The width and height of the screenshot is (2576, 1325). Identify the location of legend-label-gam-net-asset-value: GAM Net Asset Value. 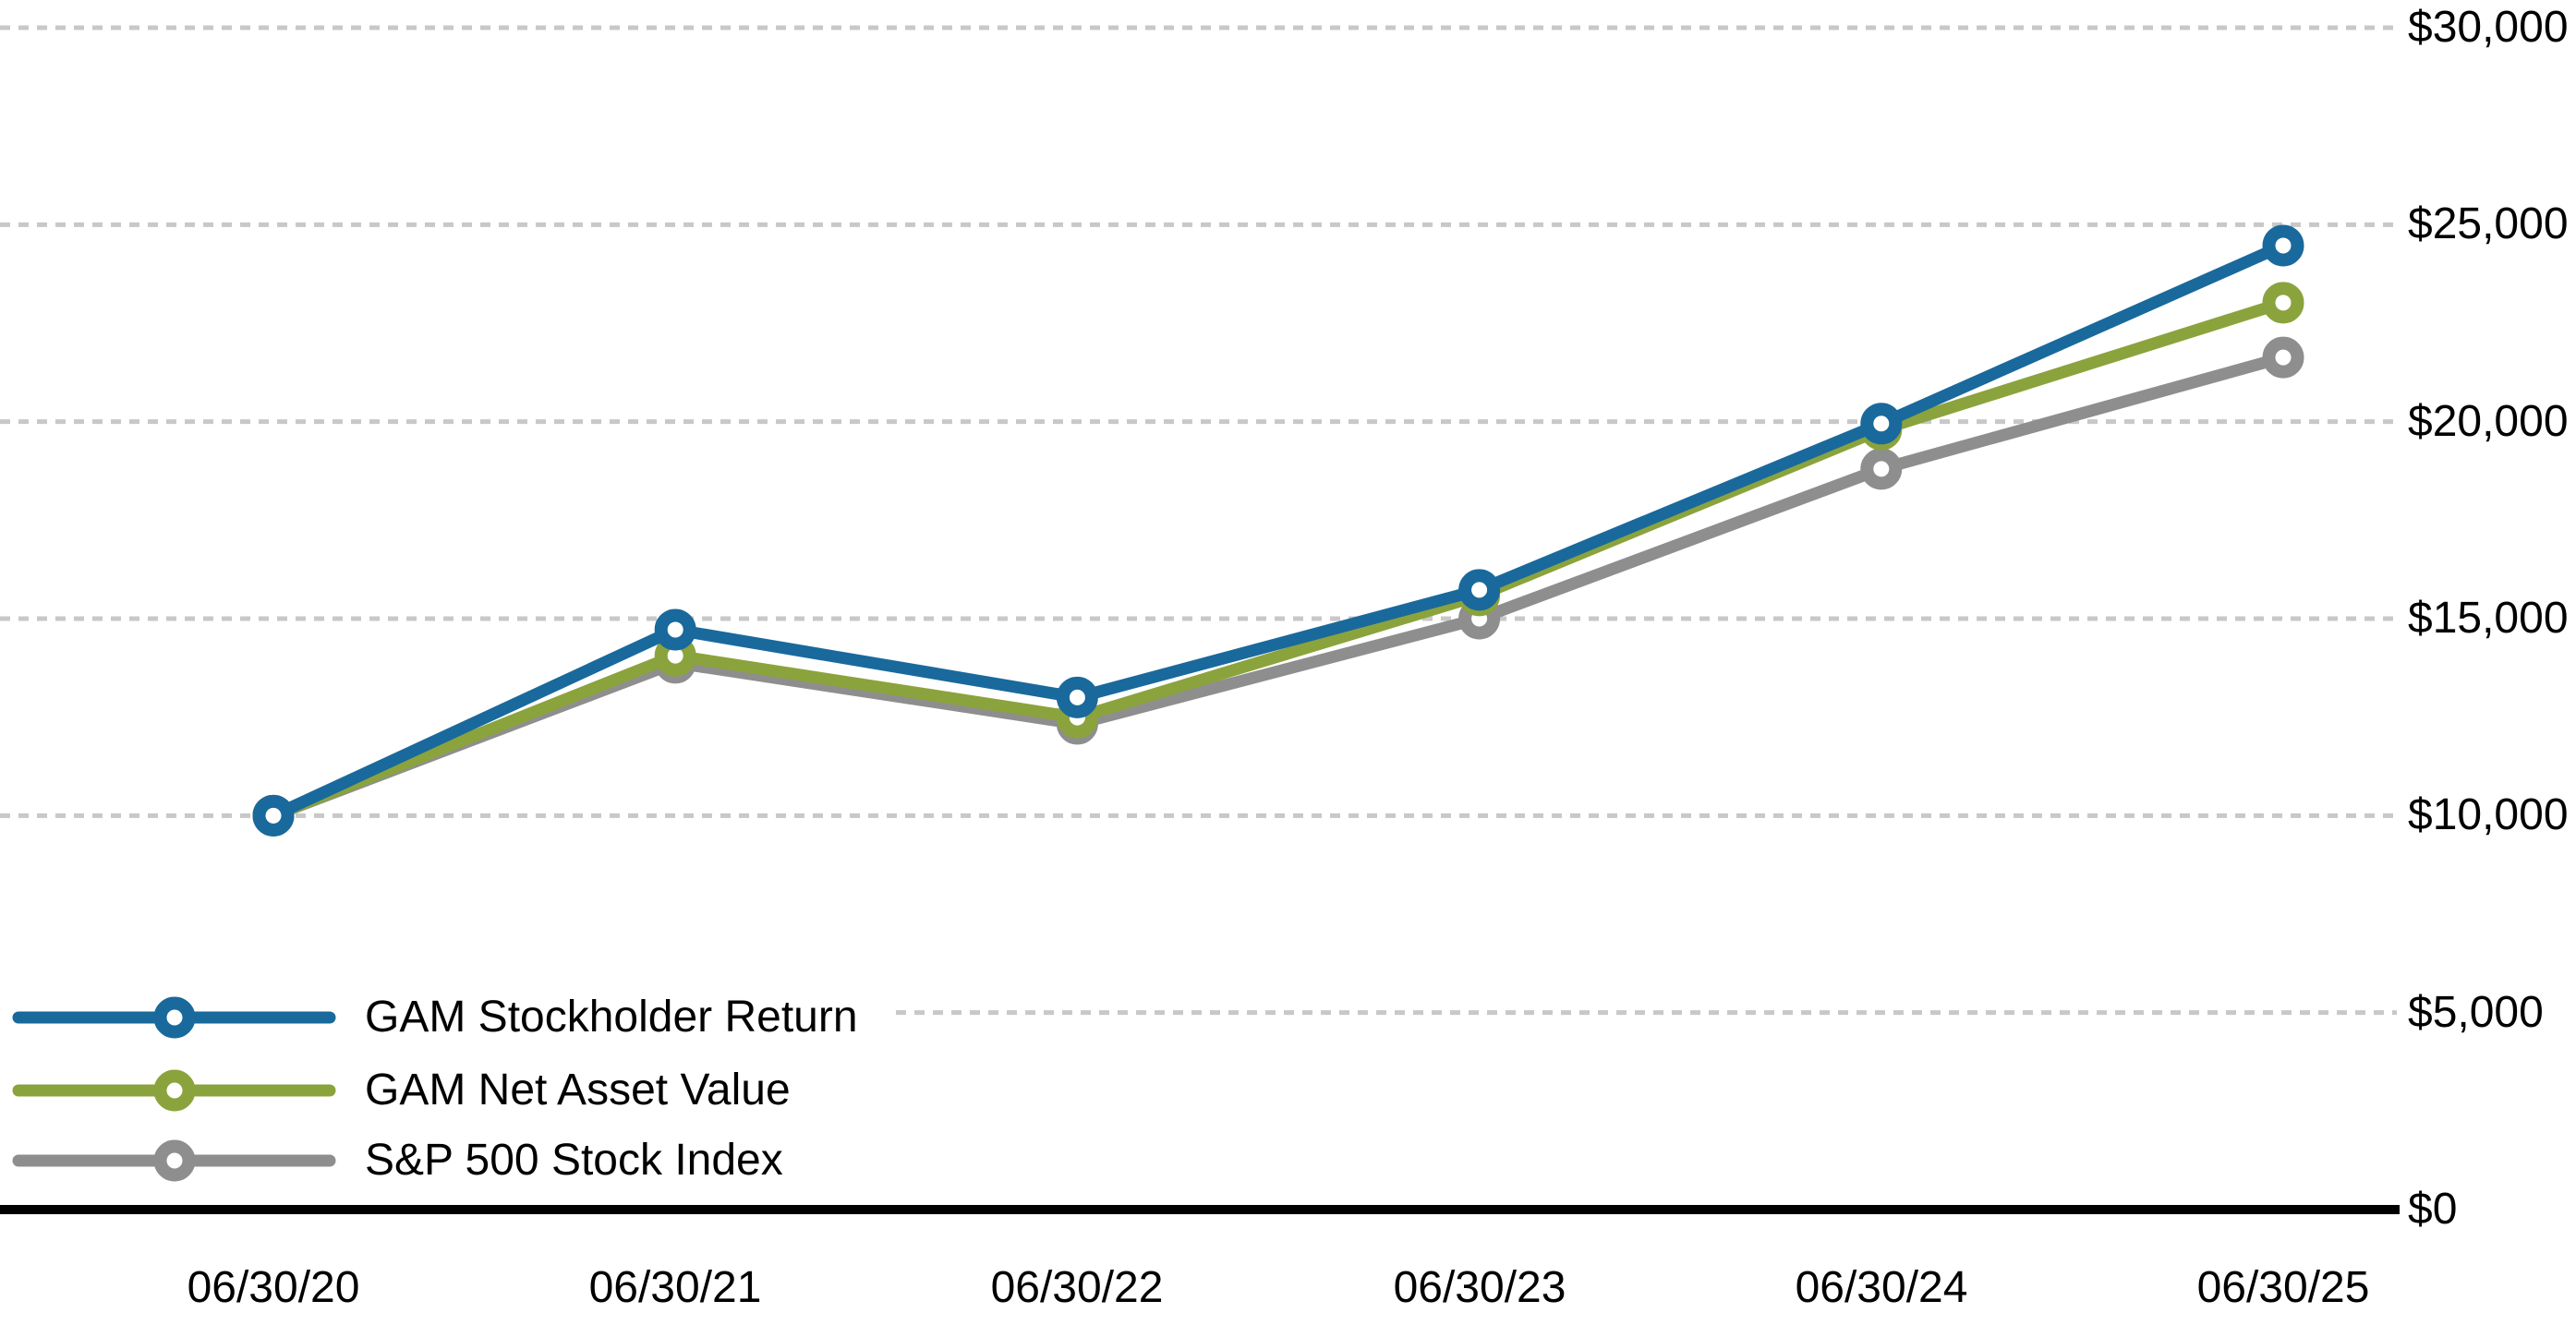
(578, 1090).